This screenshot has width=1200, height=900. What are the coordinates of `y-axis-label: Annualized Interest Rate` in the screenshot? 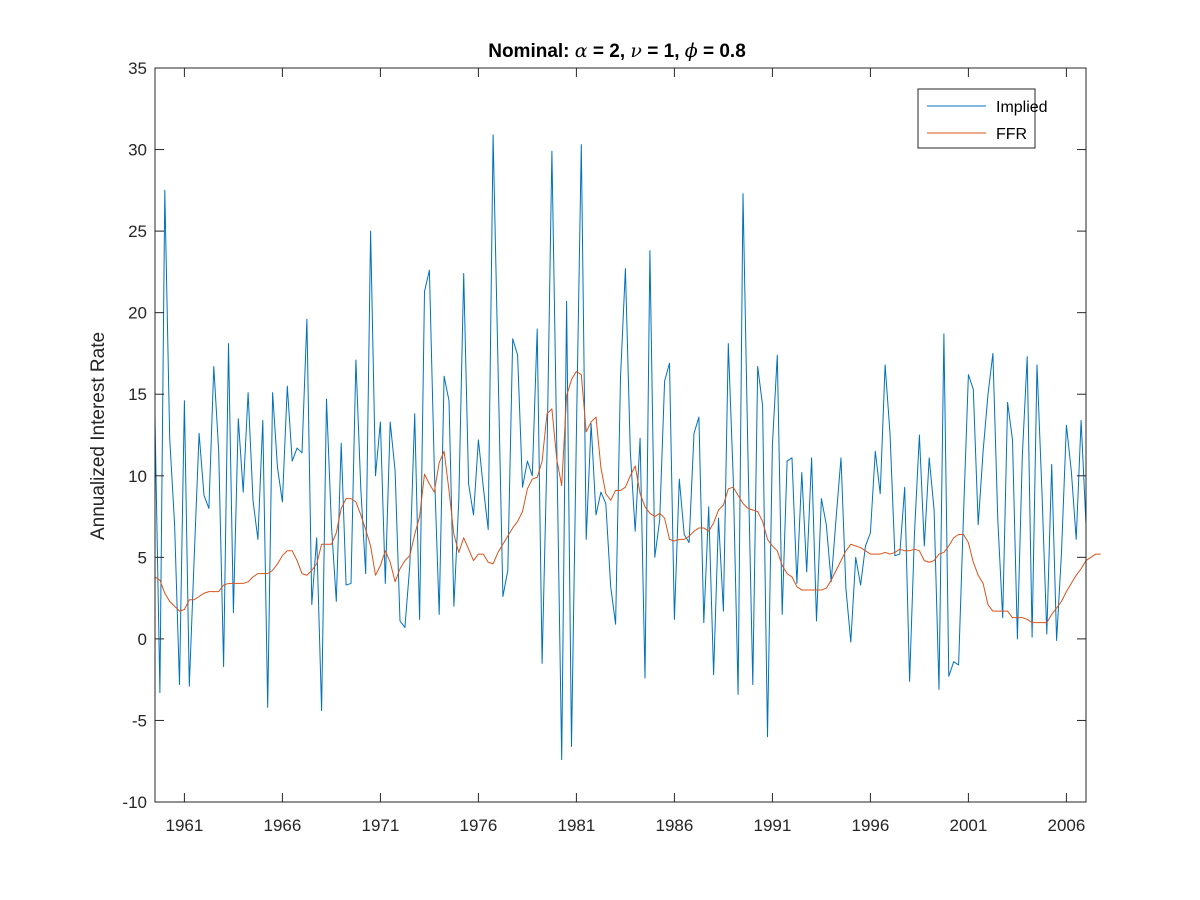 It's located at (98, 436).